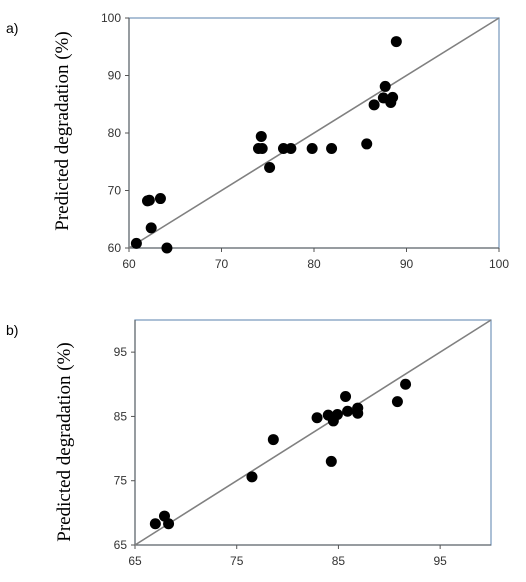 The height and width of the screenshot is (582, 526). I want to click on chart-a-x-tick-label: 70, so click(222, 264).